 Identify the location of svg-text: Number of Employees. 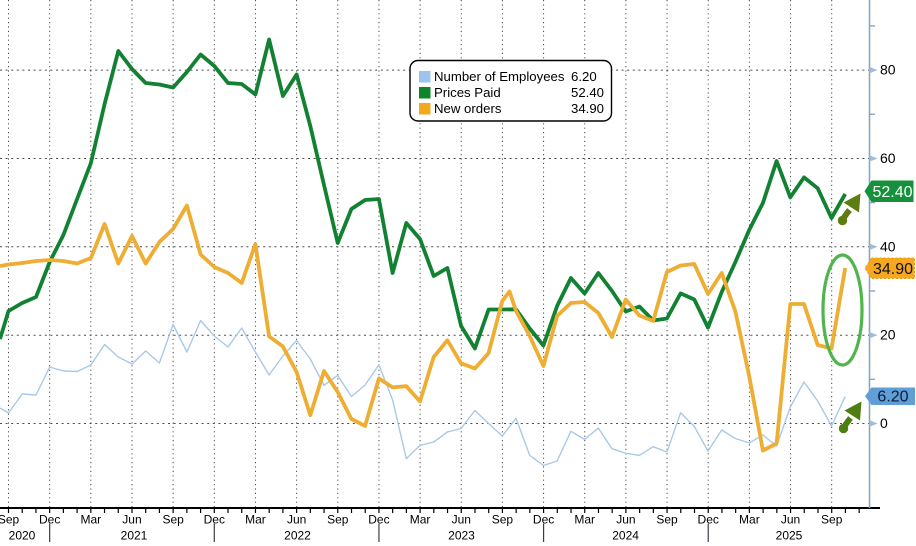
(499, 76).